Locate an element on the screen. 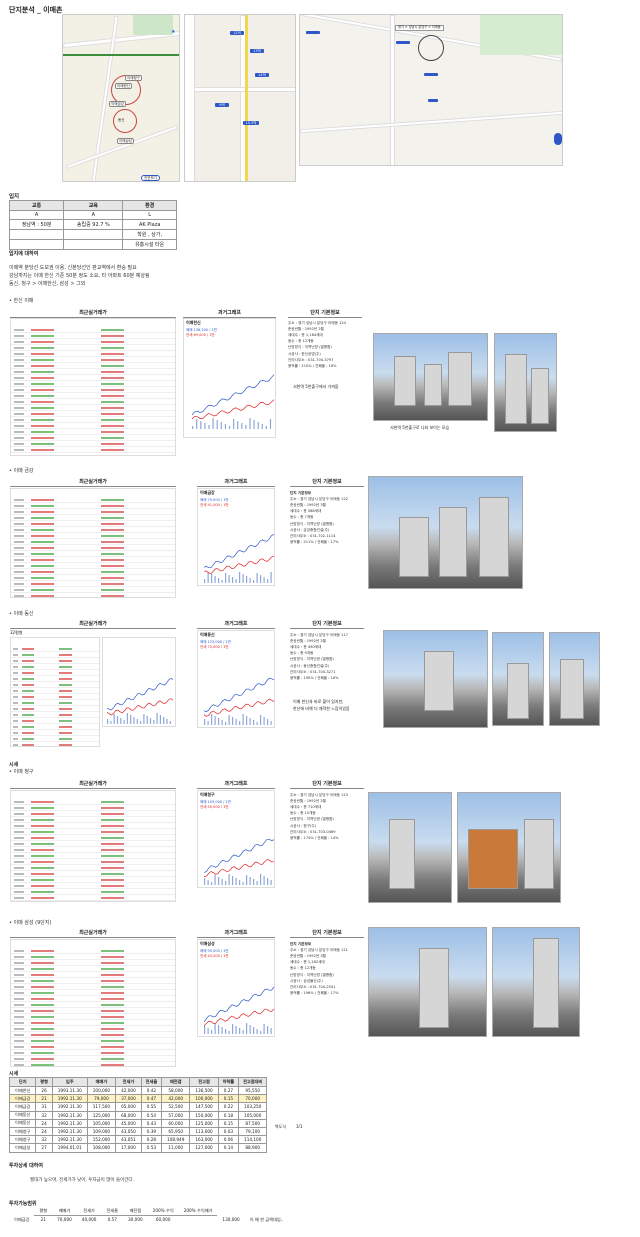 The width and height of the screenshot is (640, 1237). map-label: 이매청구 is located at coordinates (133, 78).